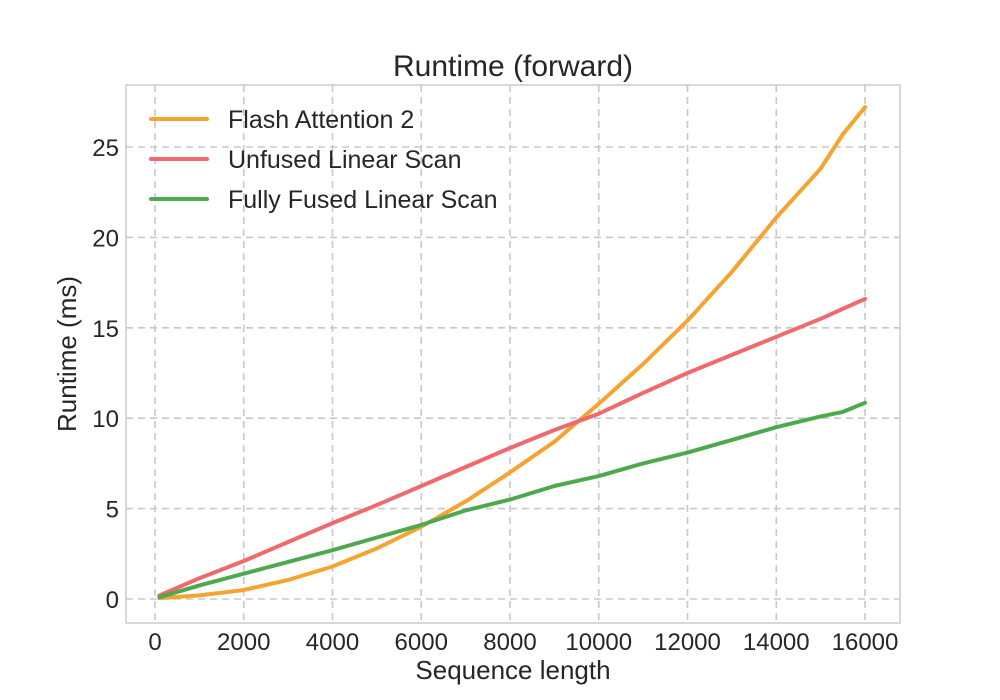  What do you see at coordinates (105, 148) in the screenshot?
I see `y-tick-label: 25` at bounding box center [105, 148].